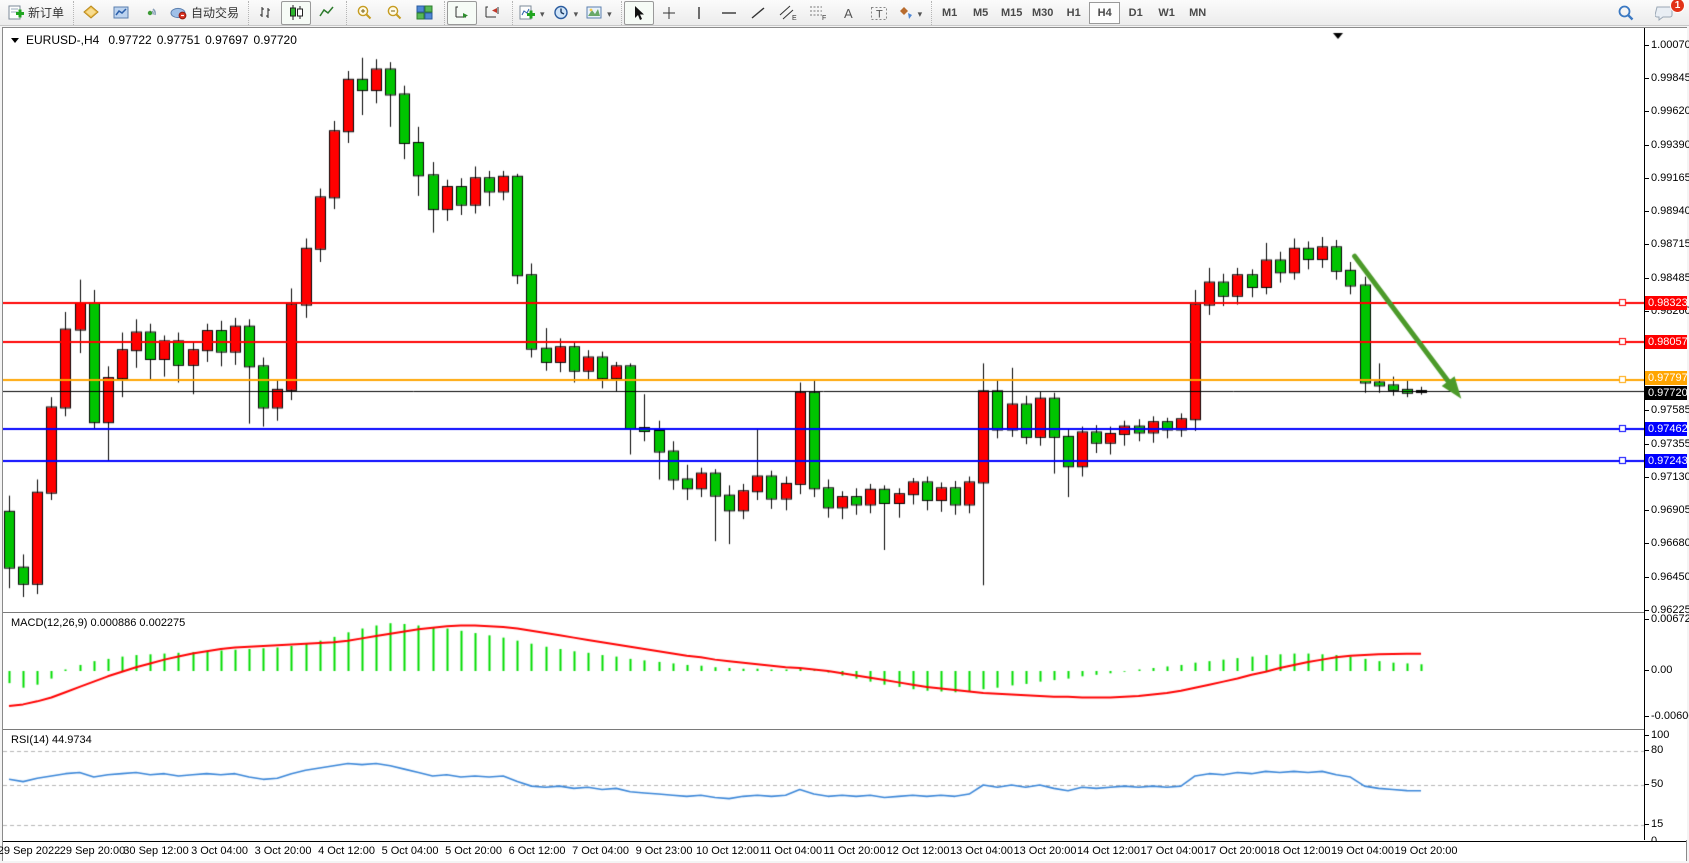 This screenshot has width=1689, height=863. Describe the element at coordinates (1426, 851) in the screenshot. I see `time-label-22: 19 Oct 20:00` at that location.